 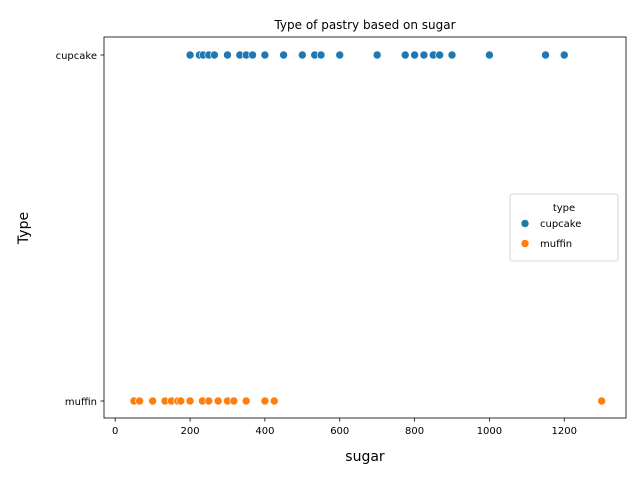 I want to click on legend: type cupcake muffin, so click(x=564, y=227).